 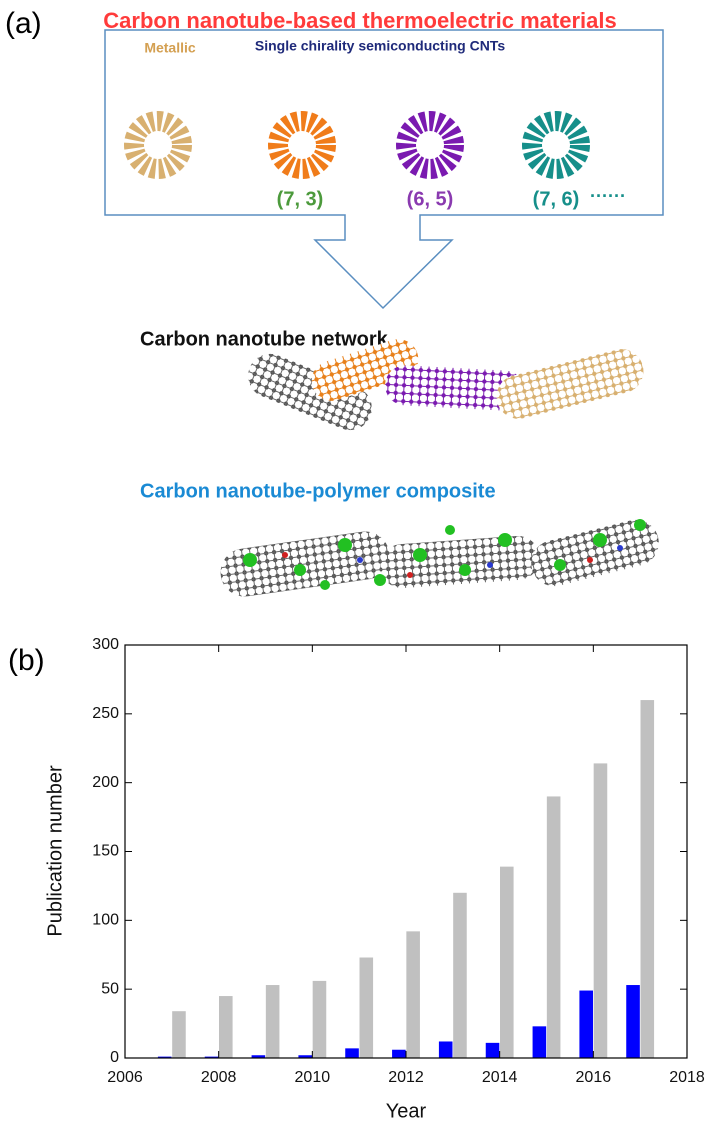 What do you see at coordinates (105, 713) in the screenshot?
I see `y-tick-label: 250` at bounding box center [105, 713].